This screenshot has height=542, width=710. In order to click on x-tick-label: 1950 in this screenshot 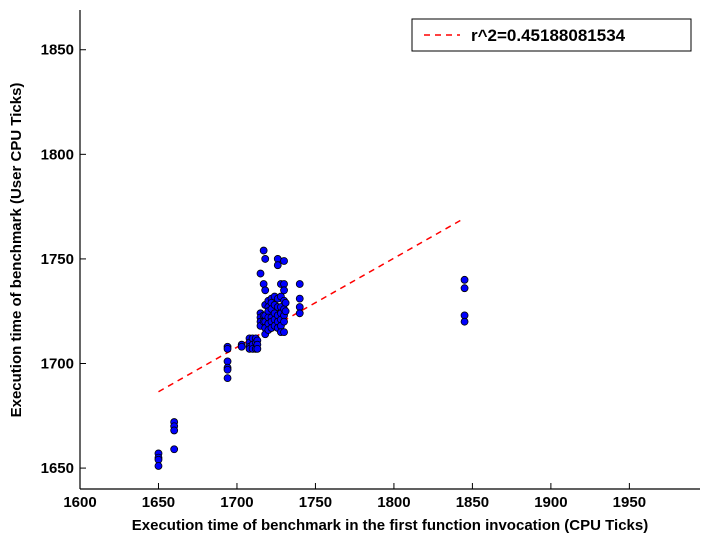, I will do `click(629, 502)`.